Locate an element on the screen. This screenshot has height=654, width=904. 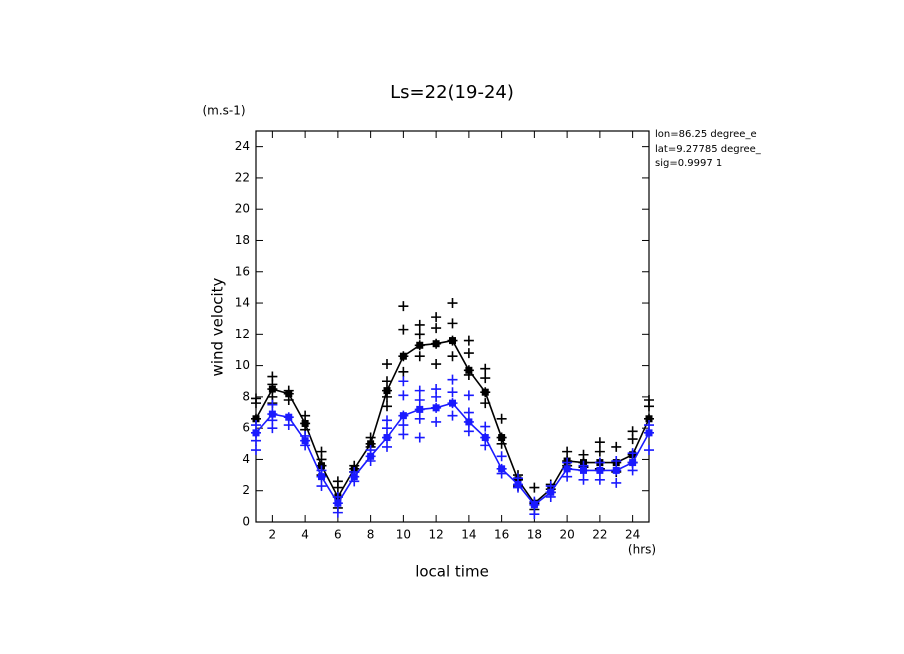
y-tick-label: 18 is located at coordinates (242, 240).